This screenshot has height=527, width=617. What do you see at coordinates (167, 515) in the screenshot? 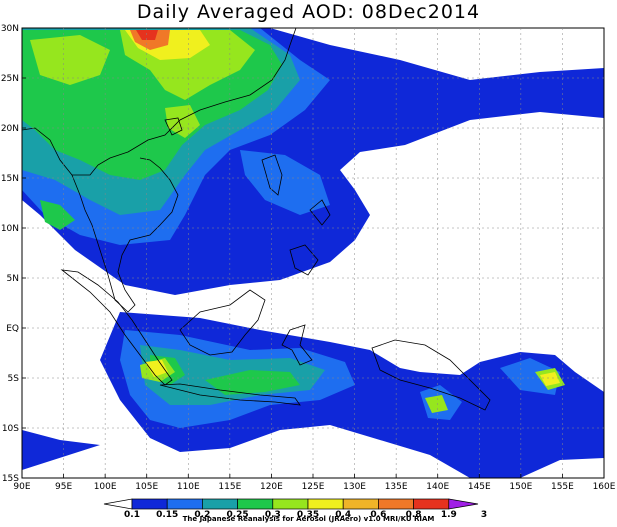
I see `colorbar-label: 0.15` at bounding box center [167, 515].